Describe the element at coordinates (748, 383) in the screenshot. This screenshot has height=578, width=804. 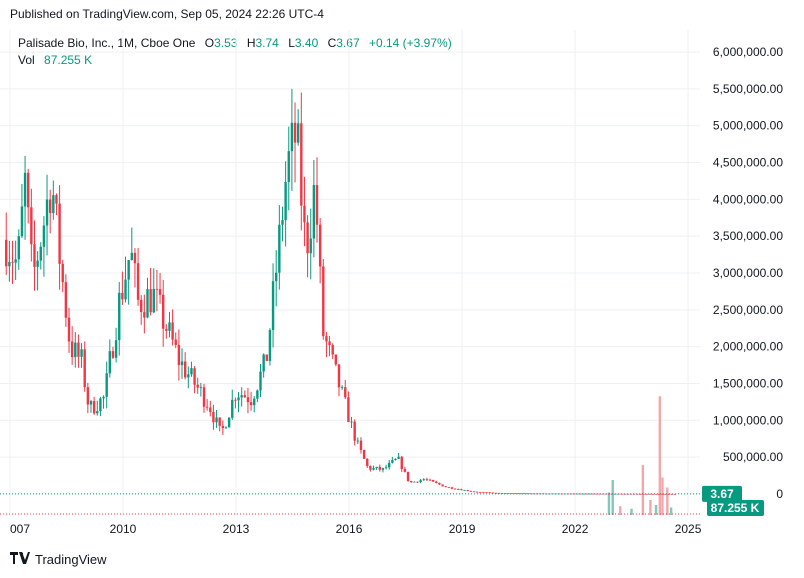
I see `y-tick-label: 1,500,000.00` at that location.